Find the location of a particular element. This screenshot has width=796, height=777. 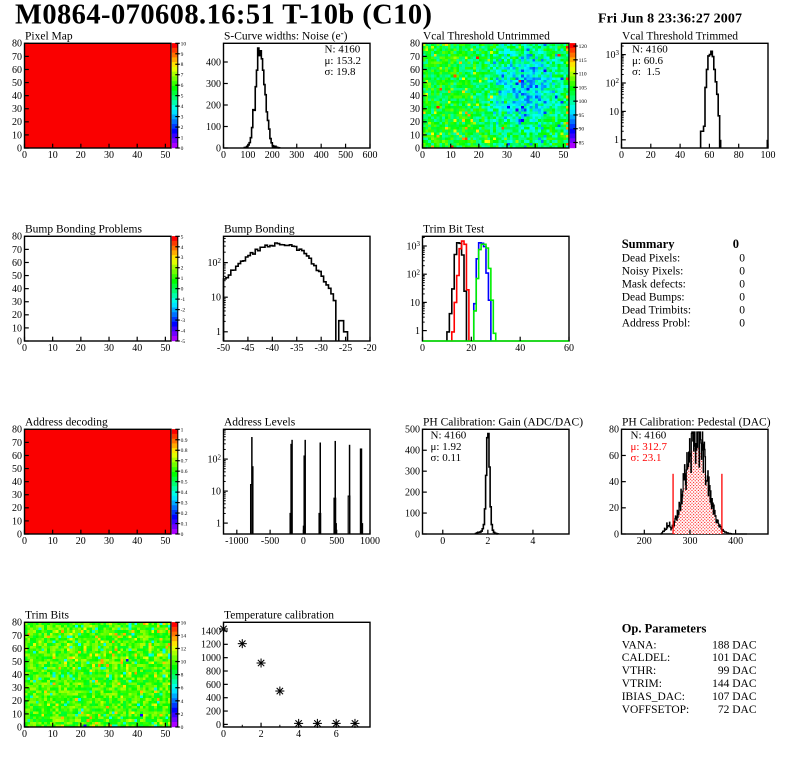

svg-text: μ: 1.92 is located at coordinates (446, 447).